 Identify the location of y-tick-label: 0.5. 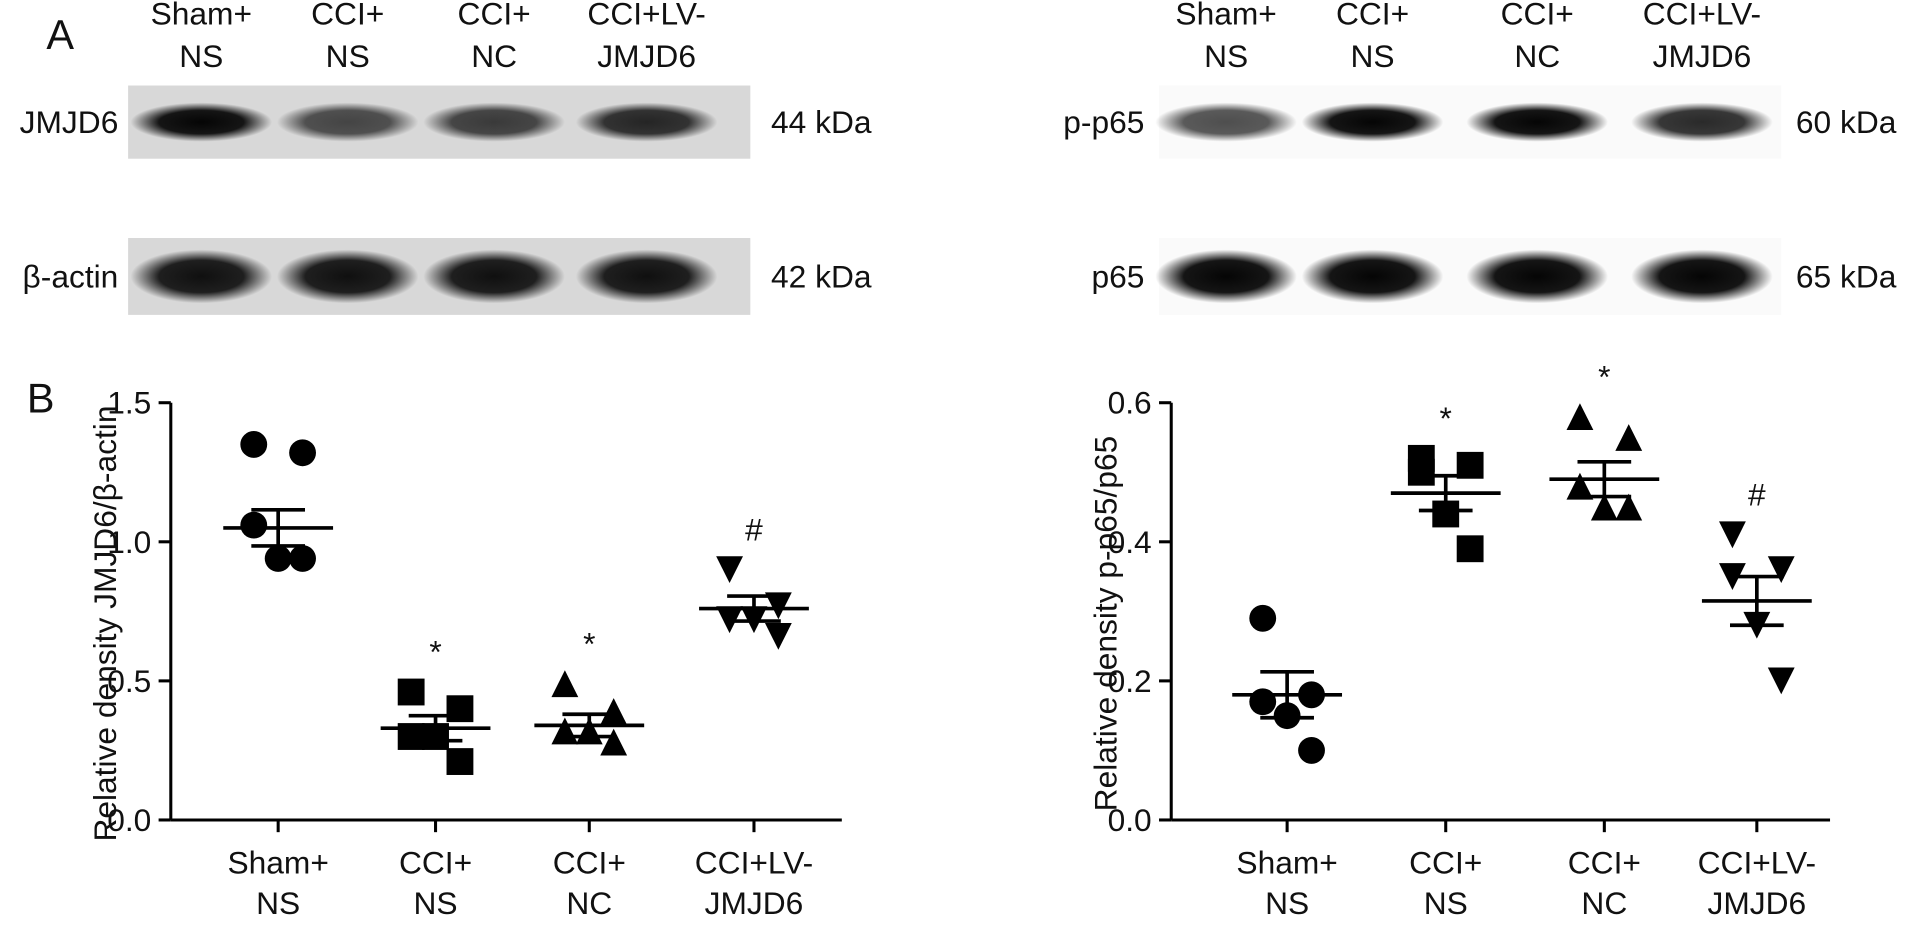
(129, 681).